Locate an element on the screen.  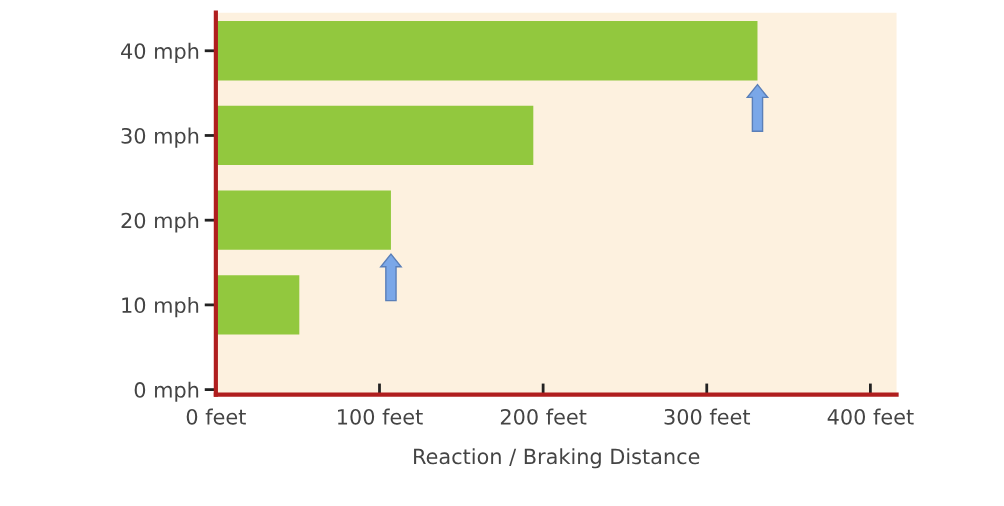
y-tick-label: 20 mph is located at coordinates (160, 222).